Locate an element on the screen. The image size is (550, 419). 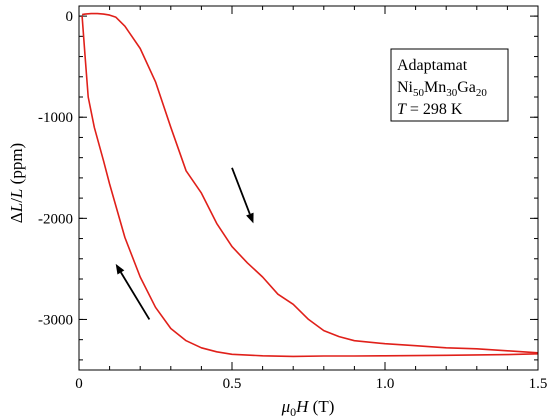
x-tick-label: 1.5 is located at coordinates (538, 384).